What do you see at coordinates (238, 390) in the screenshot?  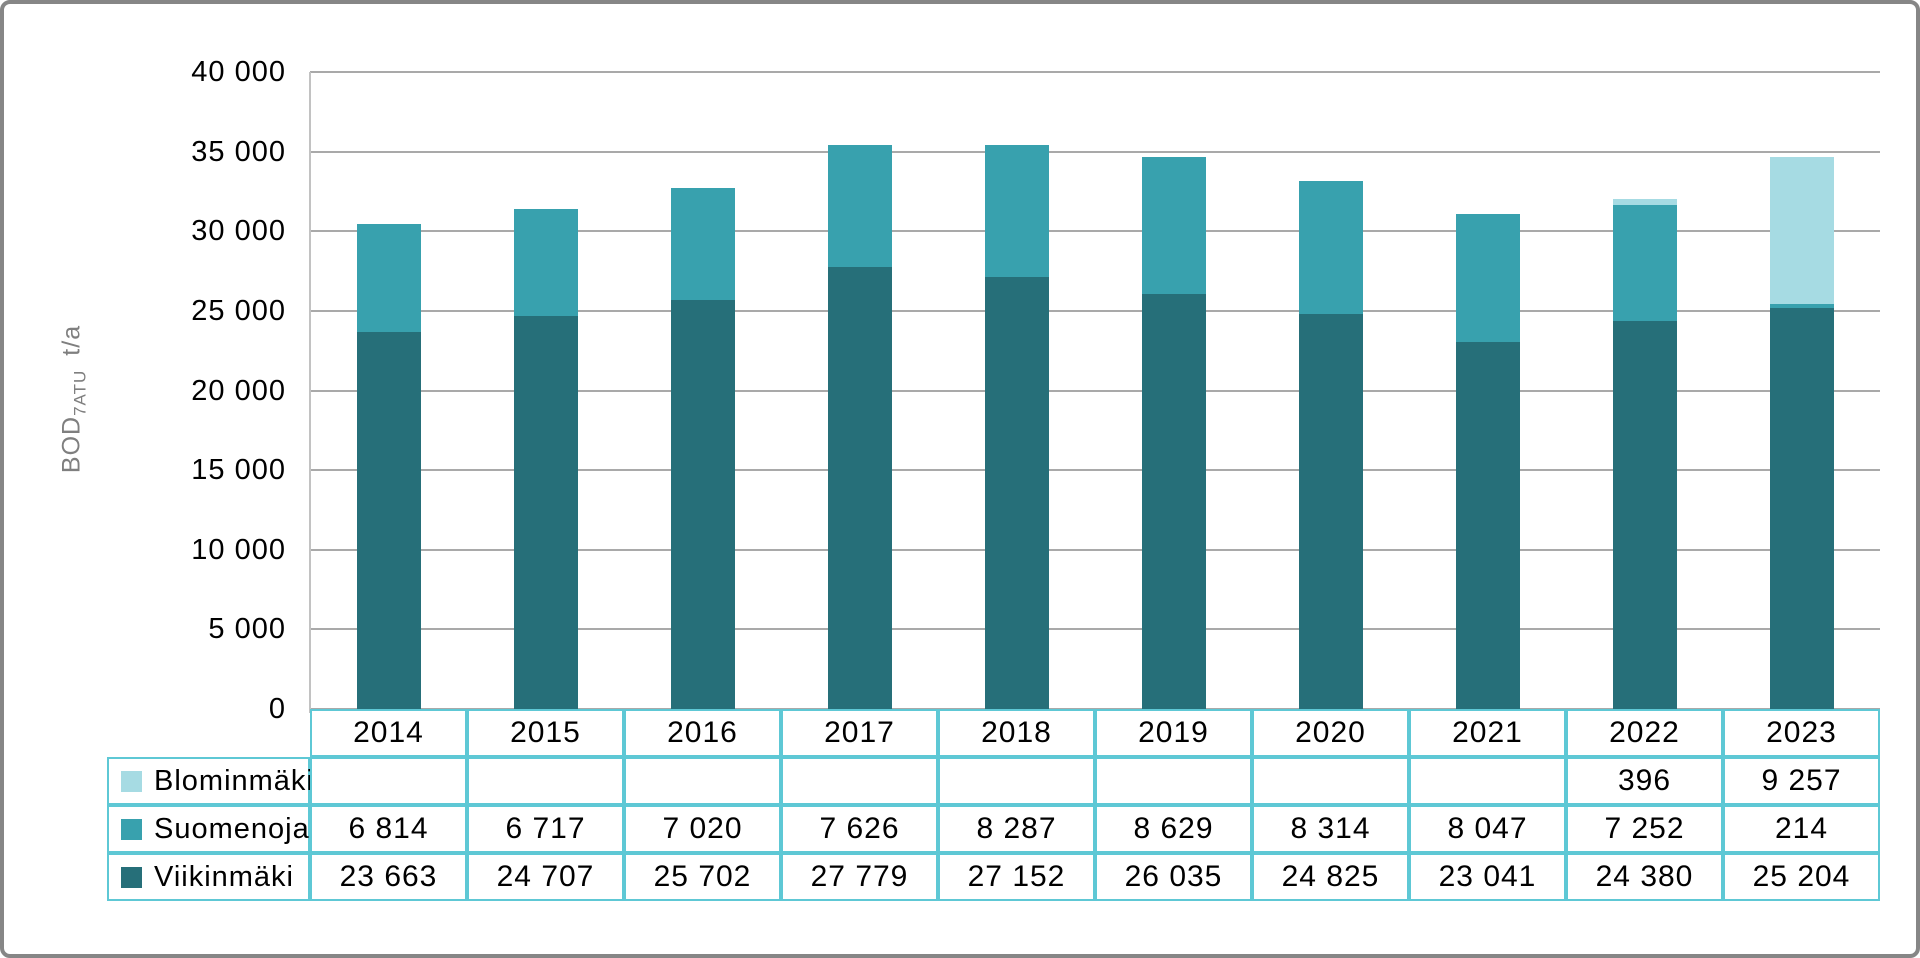 I see `y-axis-tick-label: 20 000` at bounding box center [238, 390].